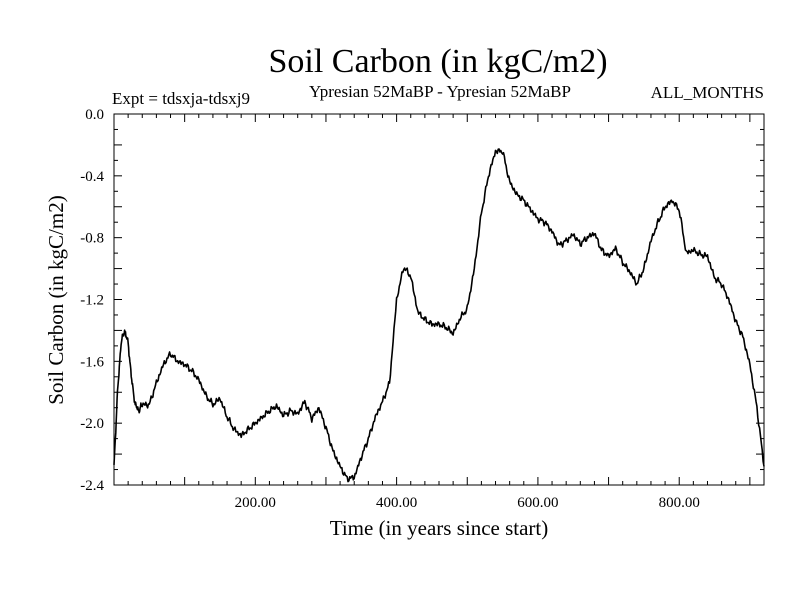 This screenshot has width=800, height=600. What do you see at coordinates (92, 486) in the screenshot?
I see `y-tick-label: -2.4` at bounding box center [92, 486].